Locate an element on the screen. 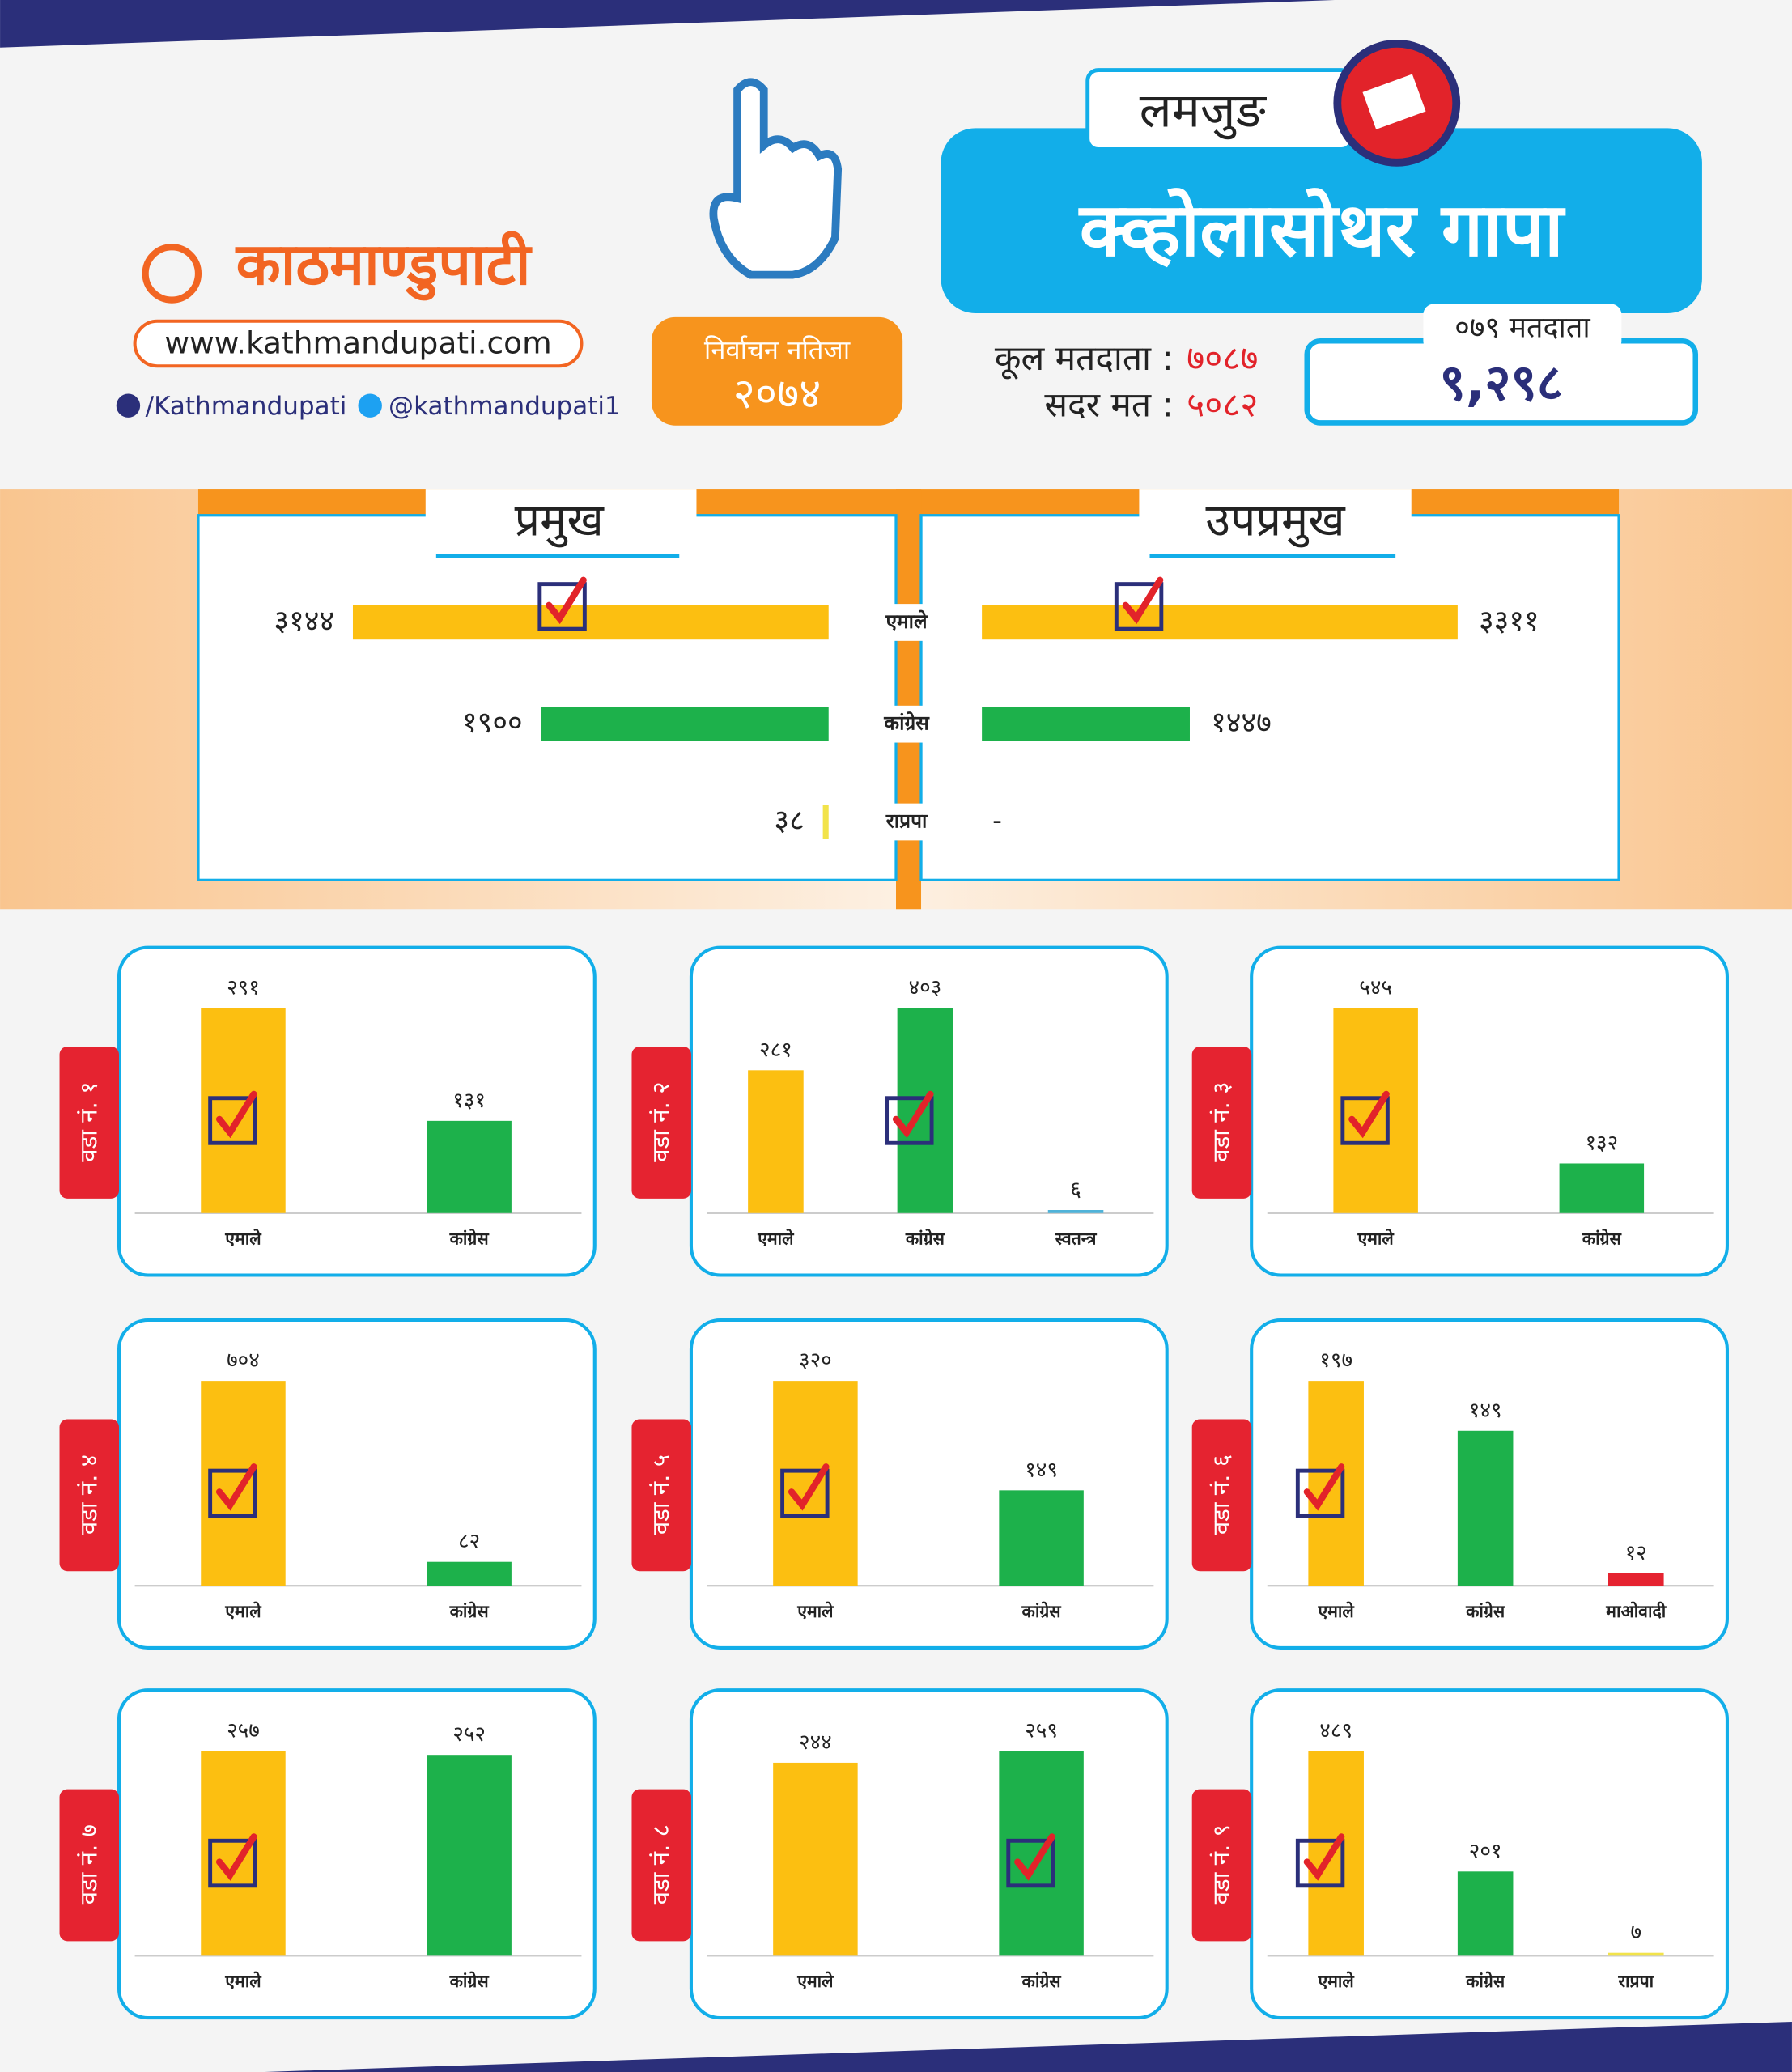 The width and height of the screenshot is (1792, 2072). value-label: २५२ is located at coordinates (469, 1734).